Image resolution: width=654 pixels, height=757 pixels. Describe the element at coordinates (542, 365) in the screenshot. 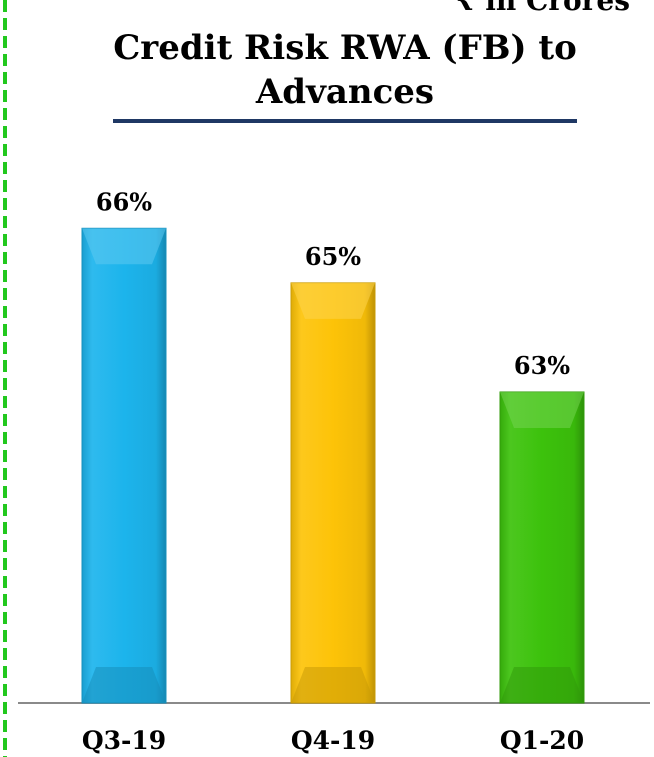

I see `data-label-q1-20: 63%` at that location.